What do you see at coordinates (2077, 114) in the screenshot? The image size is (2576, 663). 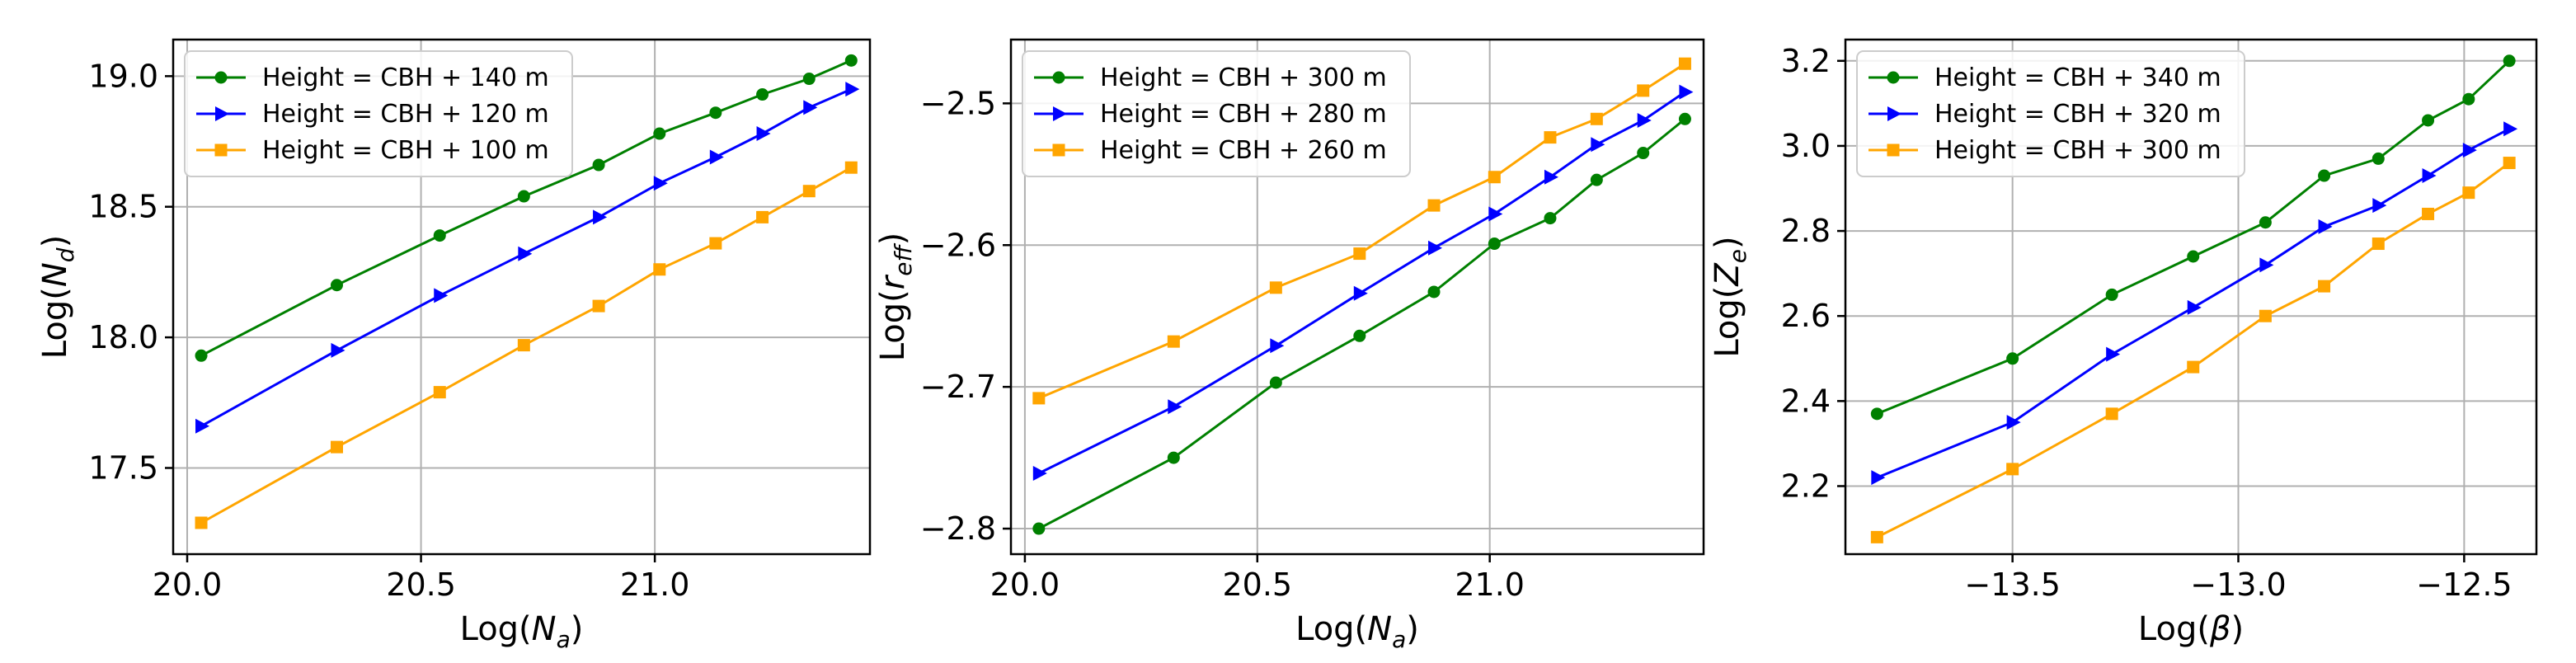 I see `legend-entry: Height = CBH + 320 m` at bounding box center [2077, 114].